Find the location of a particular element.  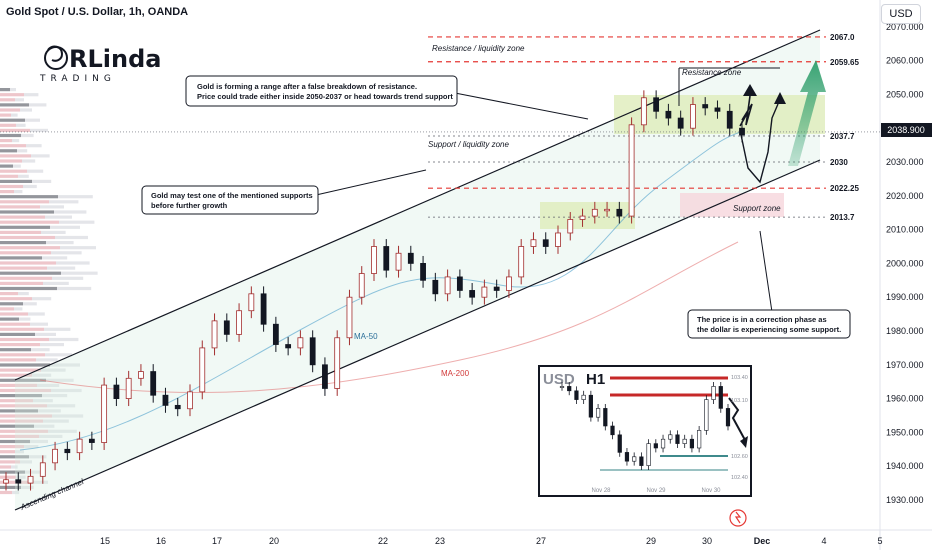

level-label: 2059.65 is located at coordinates (844, 62).